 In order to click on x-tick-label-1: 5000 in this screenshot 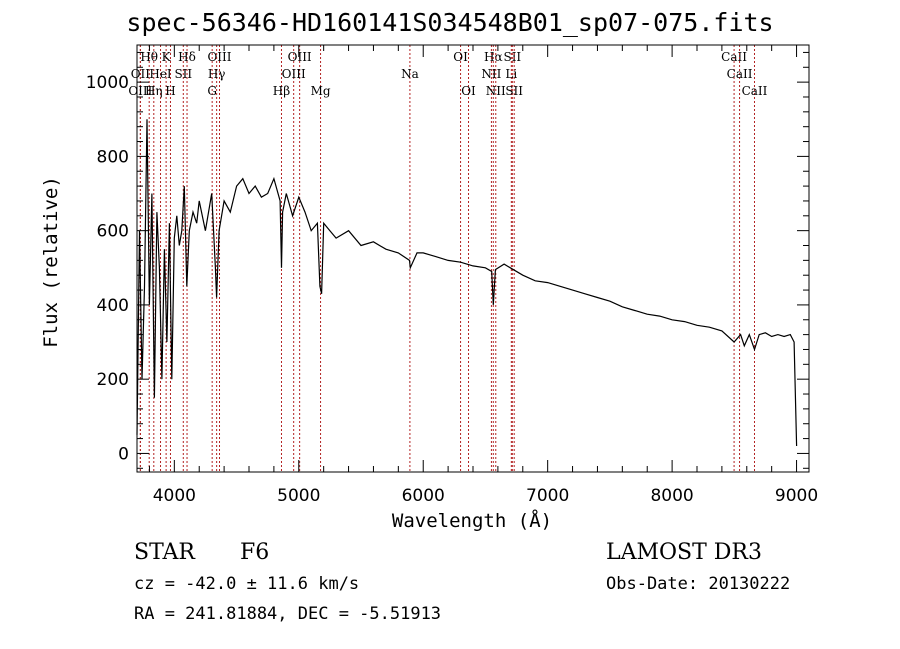, I will do `click(298, 496)`.